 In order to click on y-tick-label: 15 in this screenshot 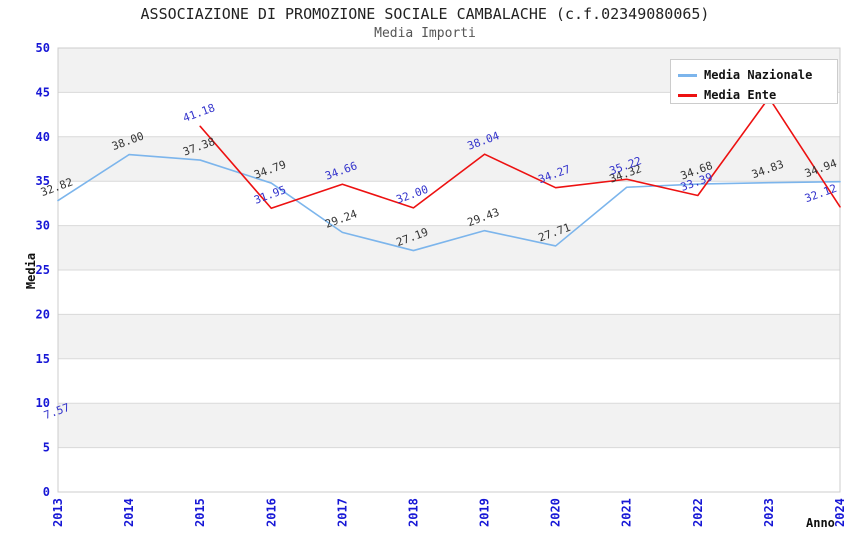, I will do `click(43, 359)`.